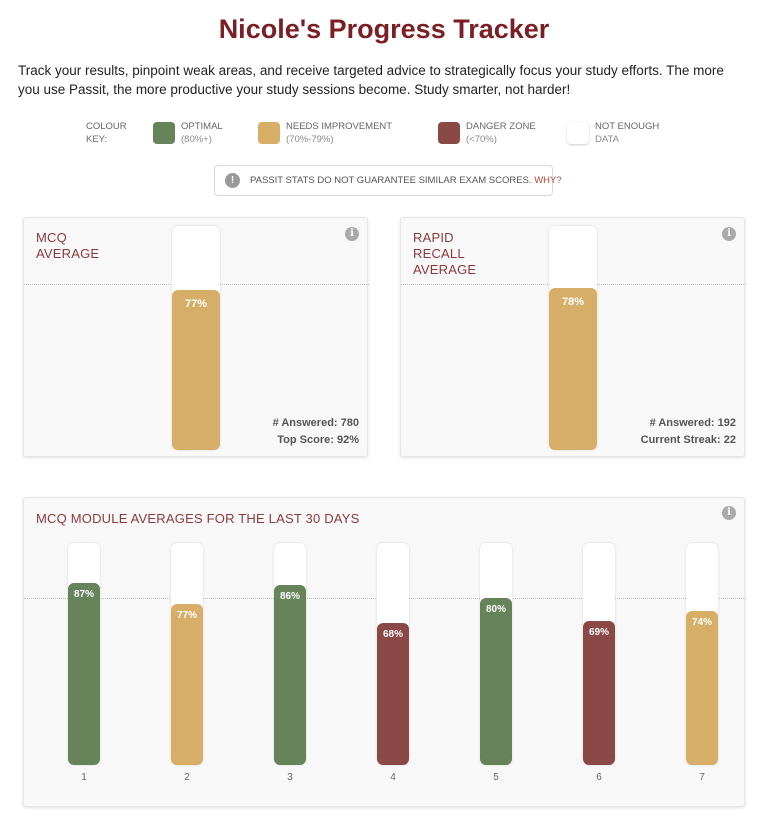 Image resolution: width=768 pixels, height=827 pixels. I want to click on page-title: Nicole's Progress Tracker, so click(384, 29).